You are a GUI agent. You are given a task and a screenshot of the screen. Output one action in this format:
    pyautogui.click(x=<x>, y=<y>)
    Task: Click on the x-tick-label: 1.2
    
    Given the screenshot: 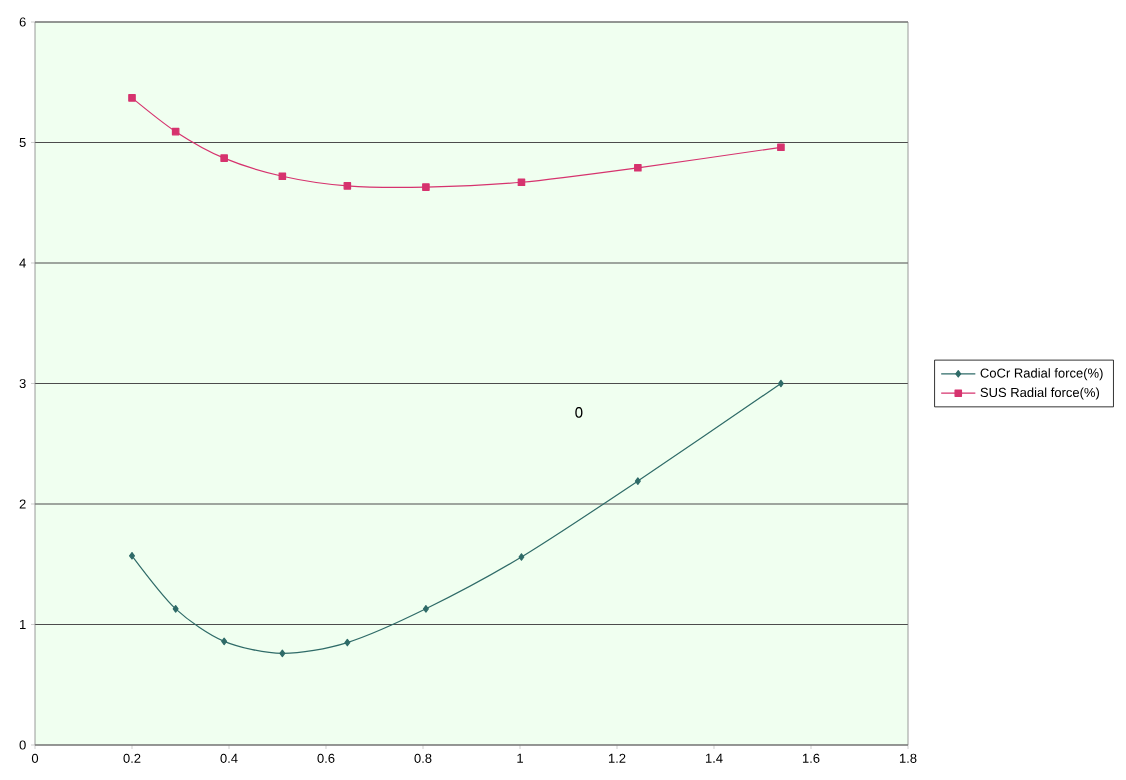 What is the action you would take?
    pyautogui.click(x=617, y=758)
    